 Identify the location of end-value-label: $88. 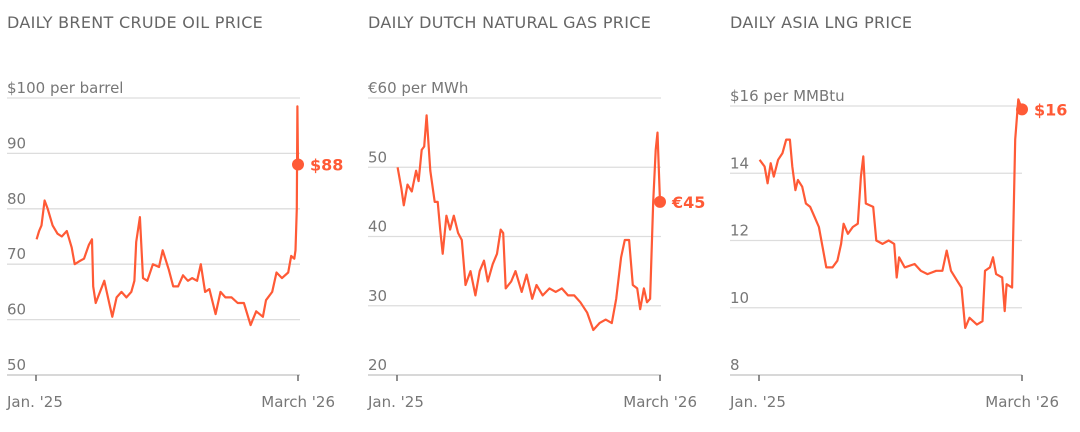
(326, 164).